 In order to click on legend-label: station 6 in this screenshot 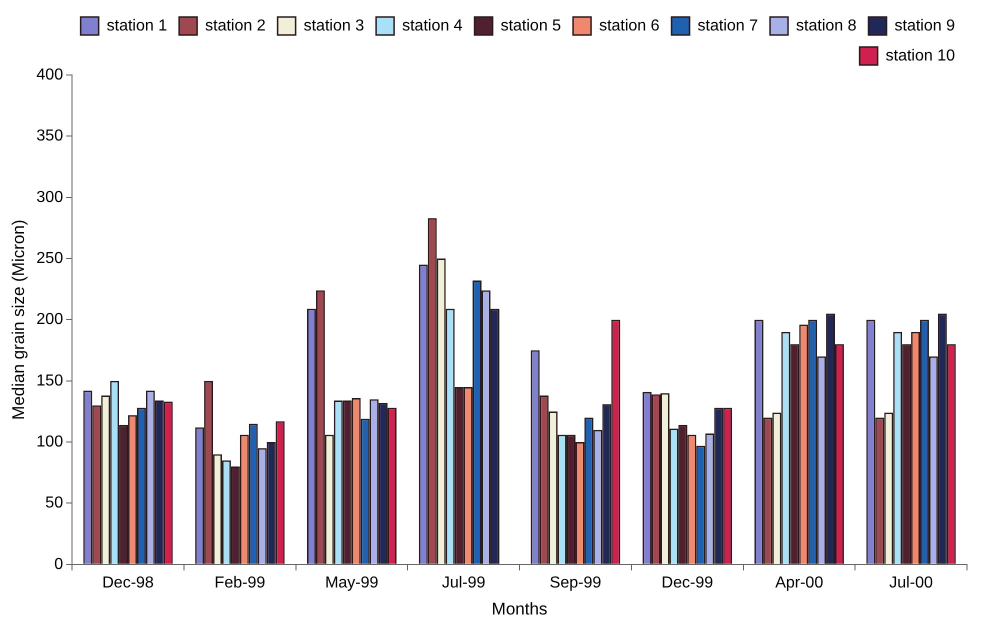, I will do `click(629, 25)`.